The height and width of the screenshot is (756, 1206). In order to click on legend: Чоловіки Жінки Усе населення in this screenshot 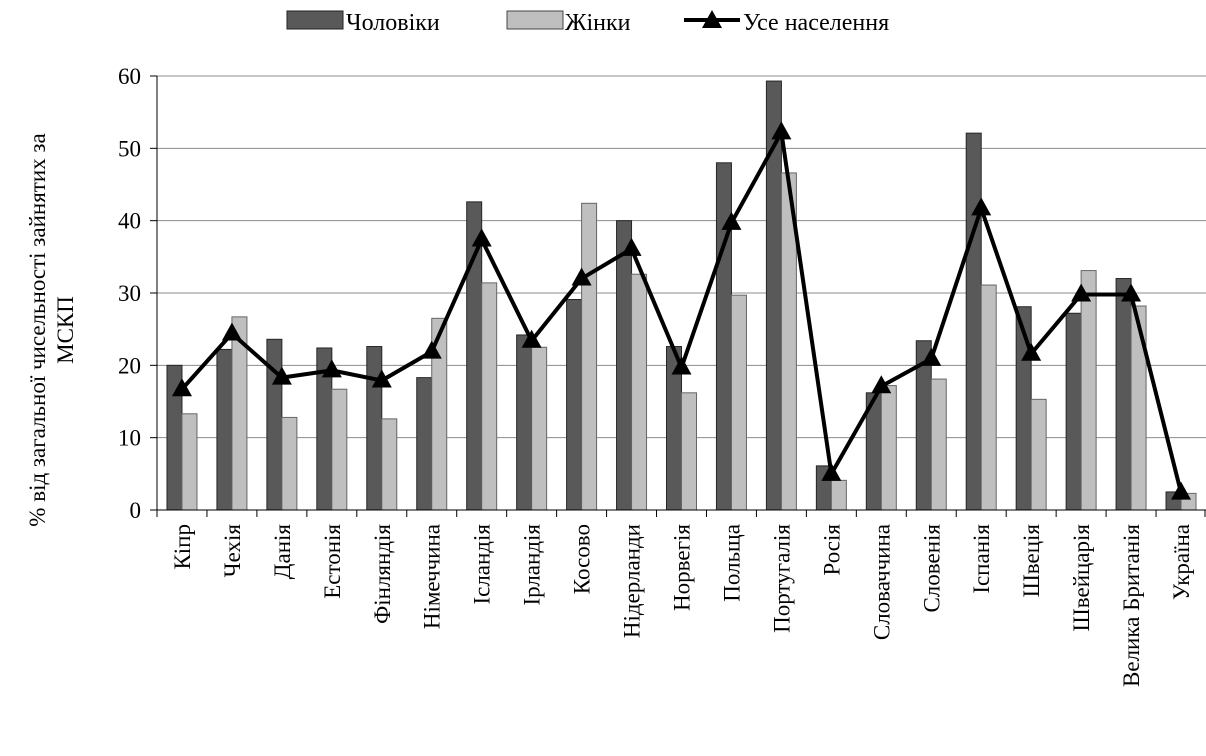, I will do `click(587, 23)`.